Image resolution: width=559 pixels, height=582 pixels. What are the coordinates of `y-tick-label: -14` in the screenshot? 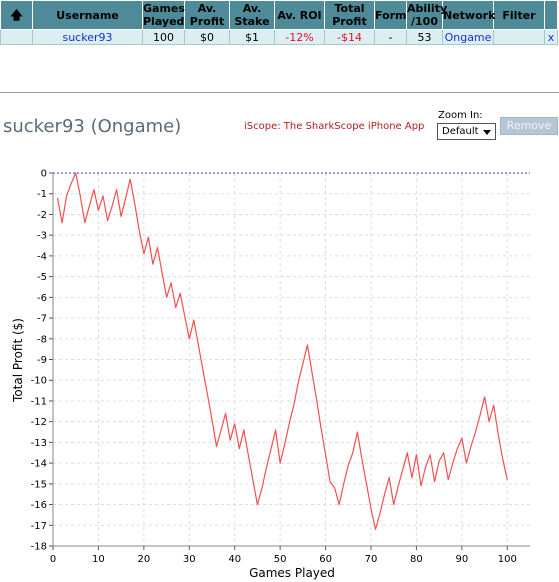 It's located at (39, 464).